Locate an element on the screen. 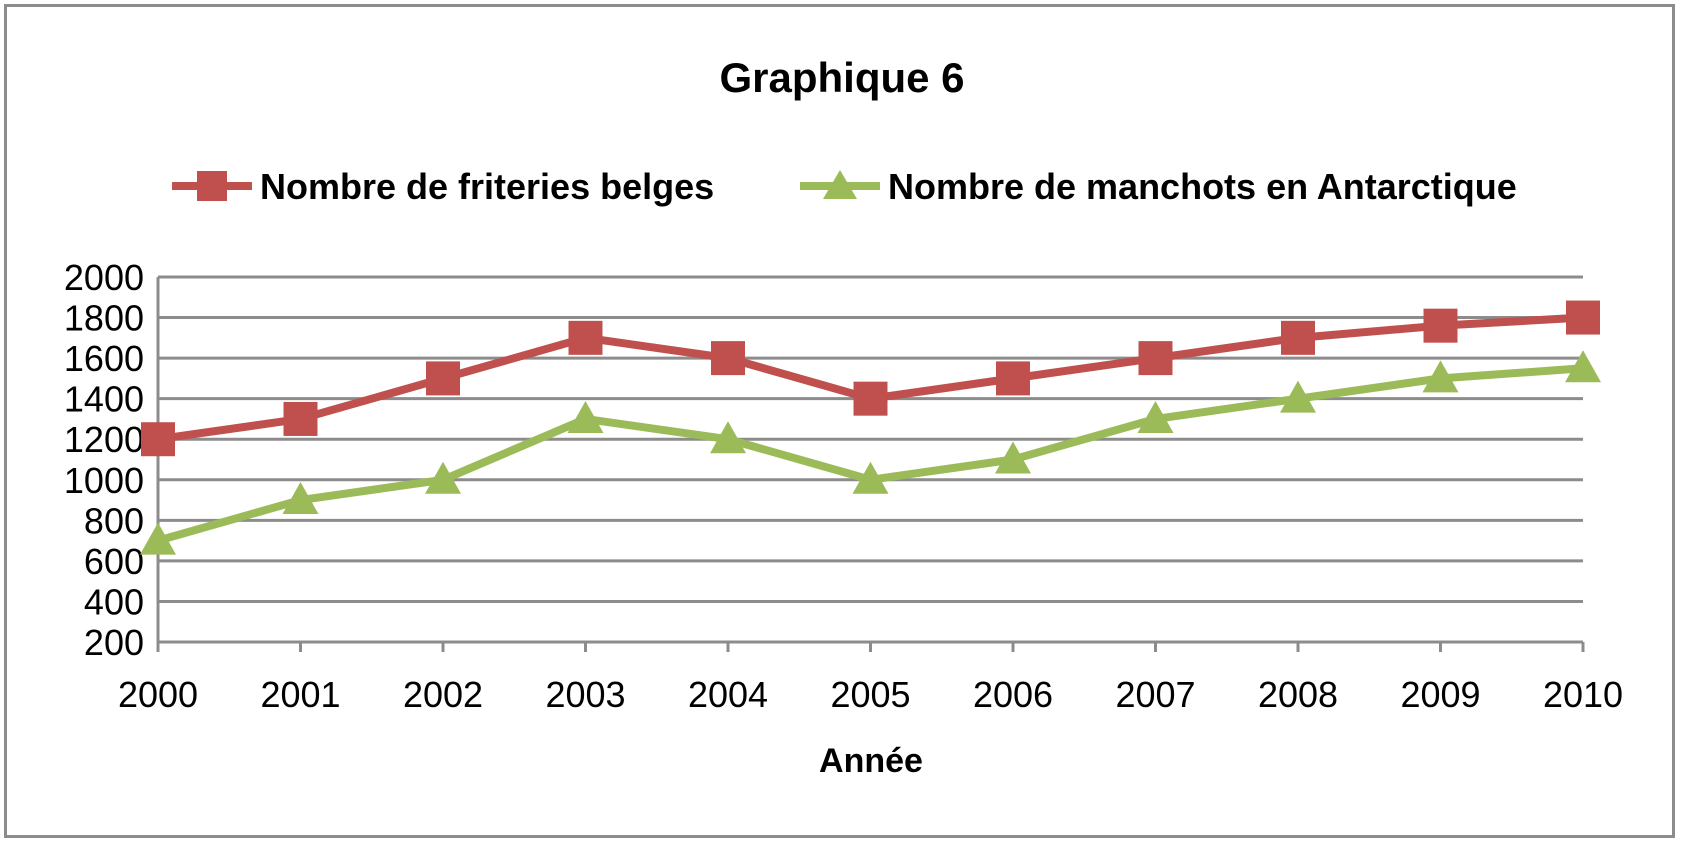 Image resolution: width=1683 pixels, height=846 pixels. series-line is located at coordinates (870, 378).